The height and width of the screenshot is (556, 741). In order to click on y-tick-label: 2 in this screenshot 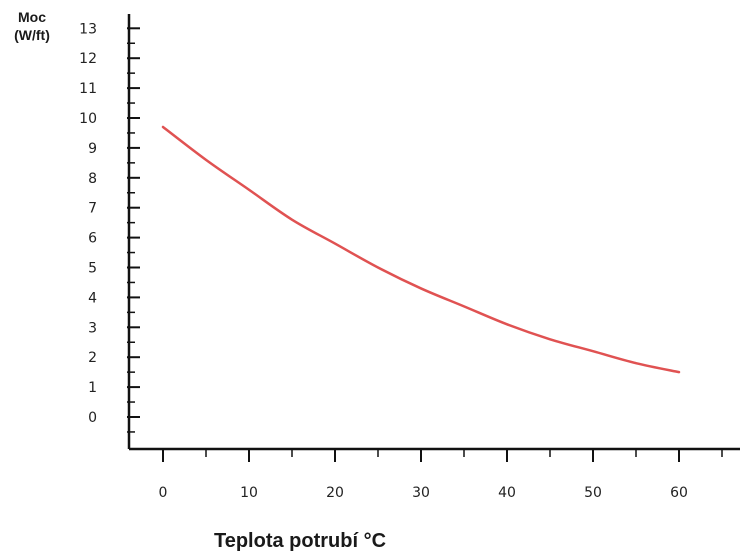, I will do `click(92, 358)`.